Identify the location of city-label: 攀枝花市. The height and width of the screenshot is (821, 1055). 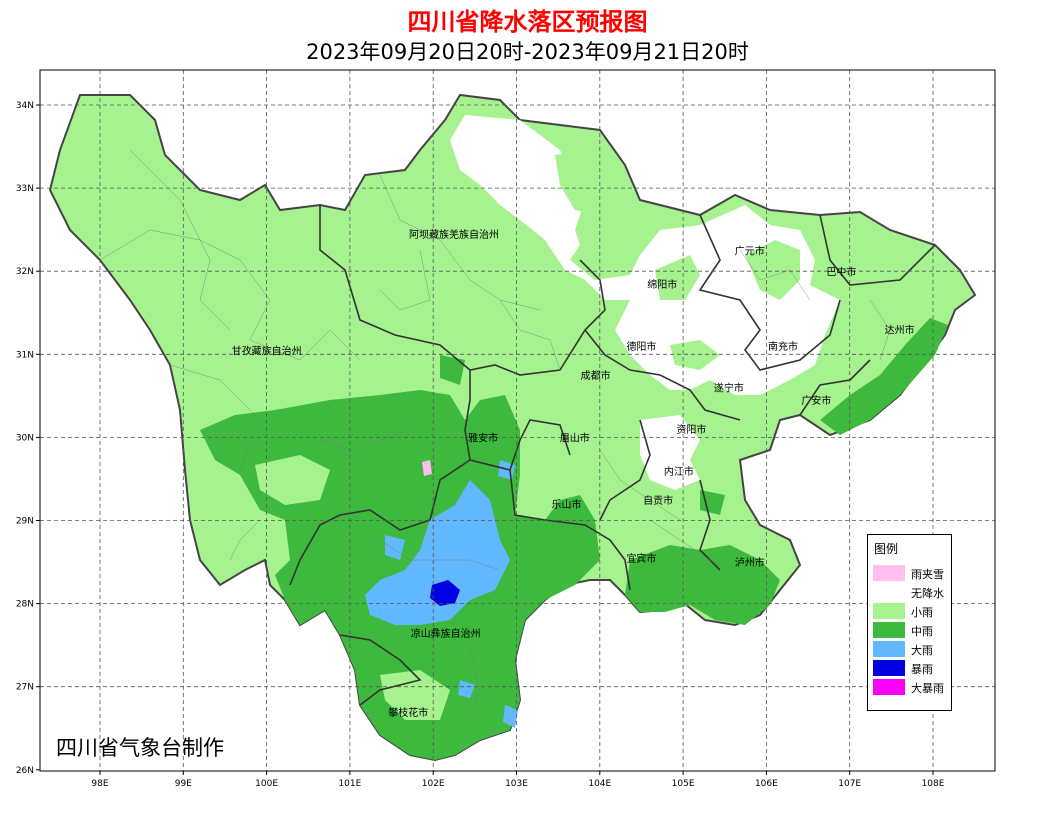
(408, 712).